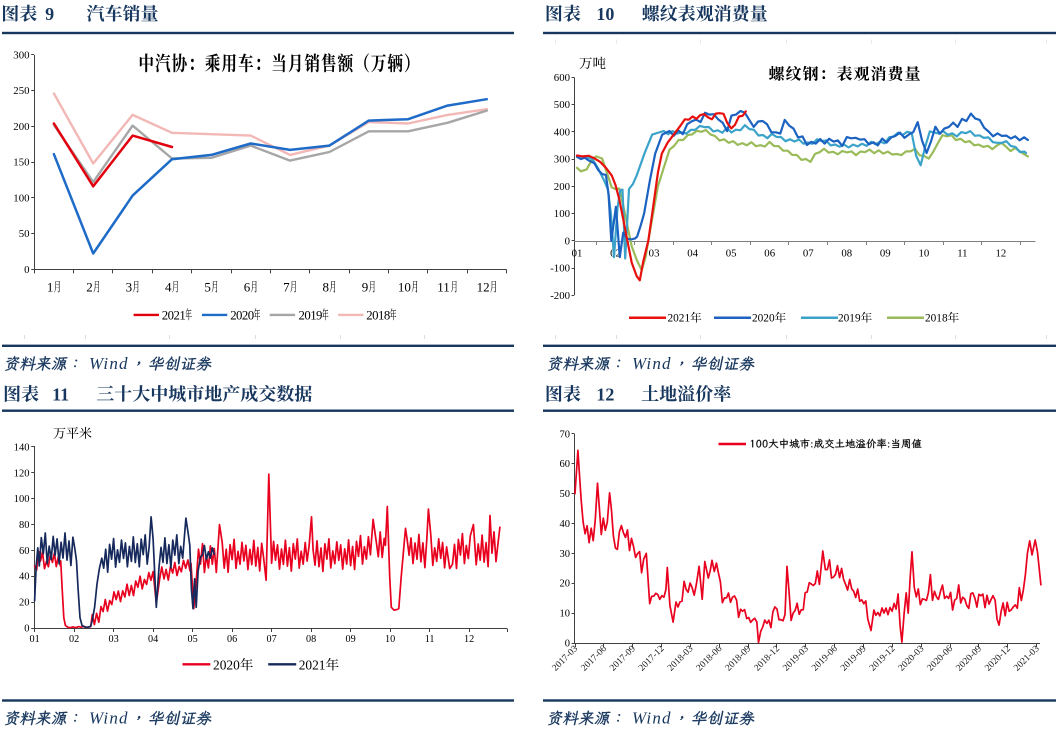 This screenshot has height=730, width=1062. Describe the element at coordinates (560, 296) in the screenshot. I see `svg-text: -200` at that location.